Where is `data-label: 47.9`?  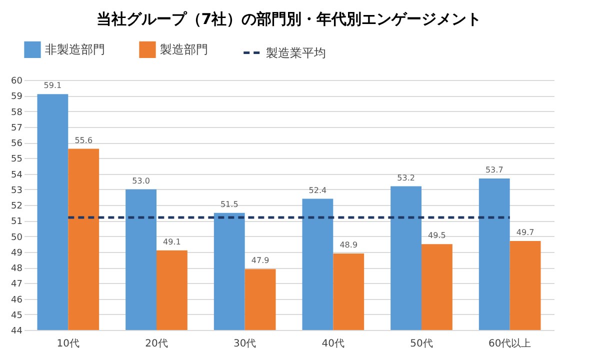
data-label: 47.9 is located at coordinates (260, 261).